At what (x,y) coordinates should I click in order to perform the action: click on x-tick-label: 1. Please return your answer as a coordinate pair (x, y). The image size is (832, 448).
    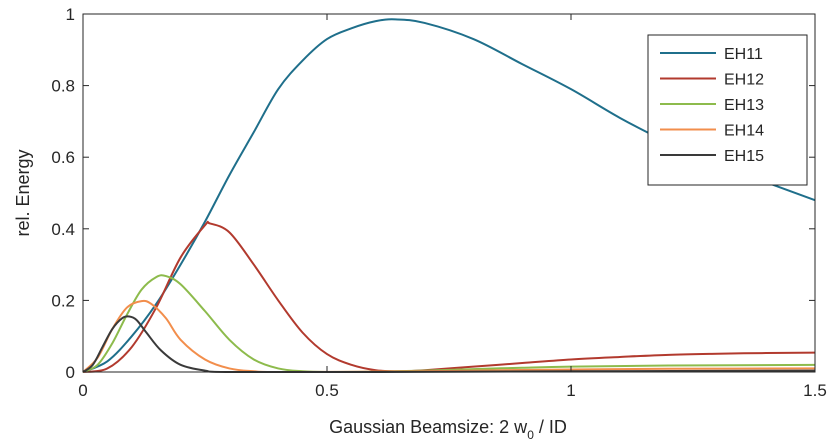
    Looking at the image, I should click on (570, 390).